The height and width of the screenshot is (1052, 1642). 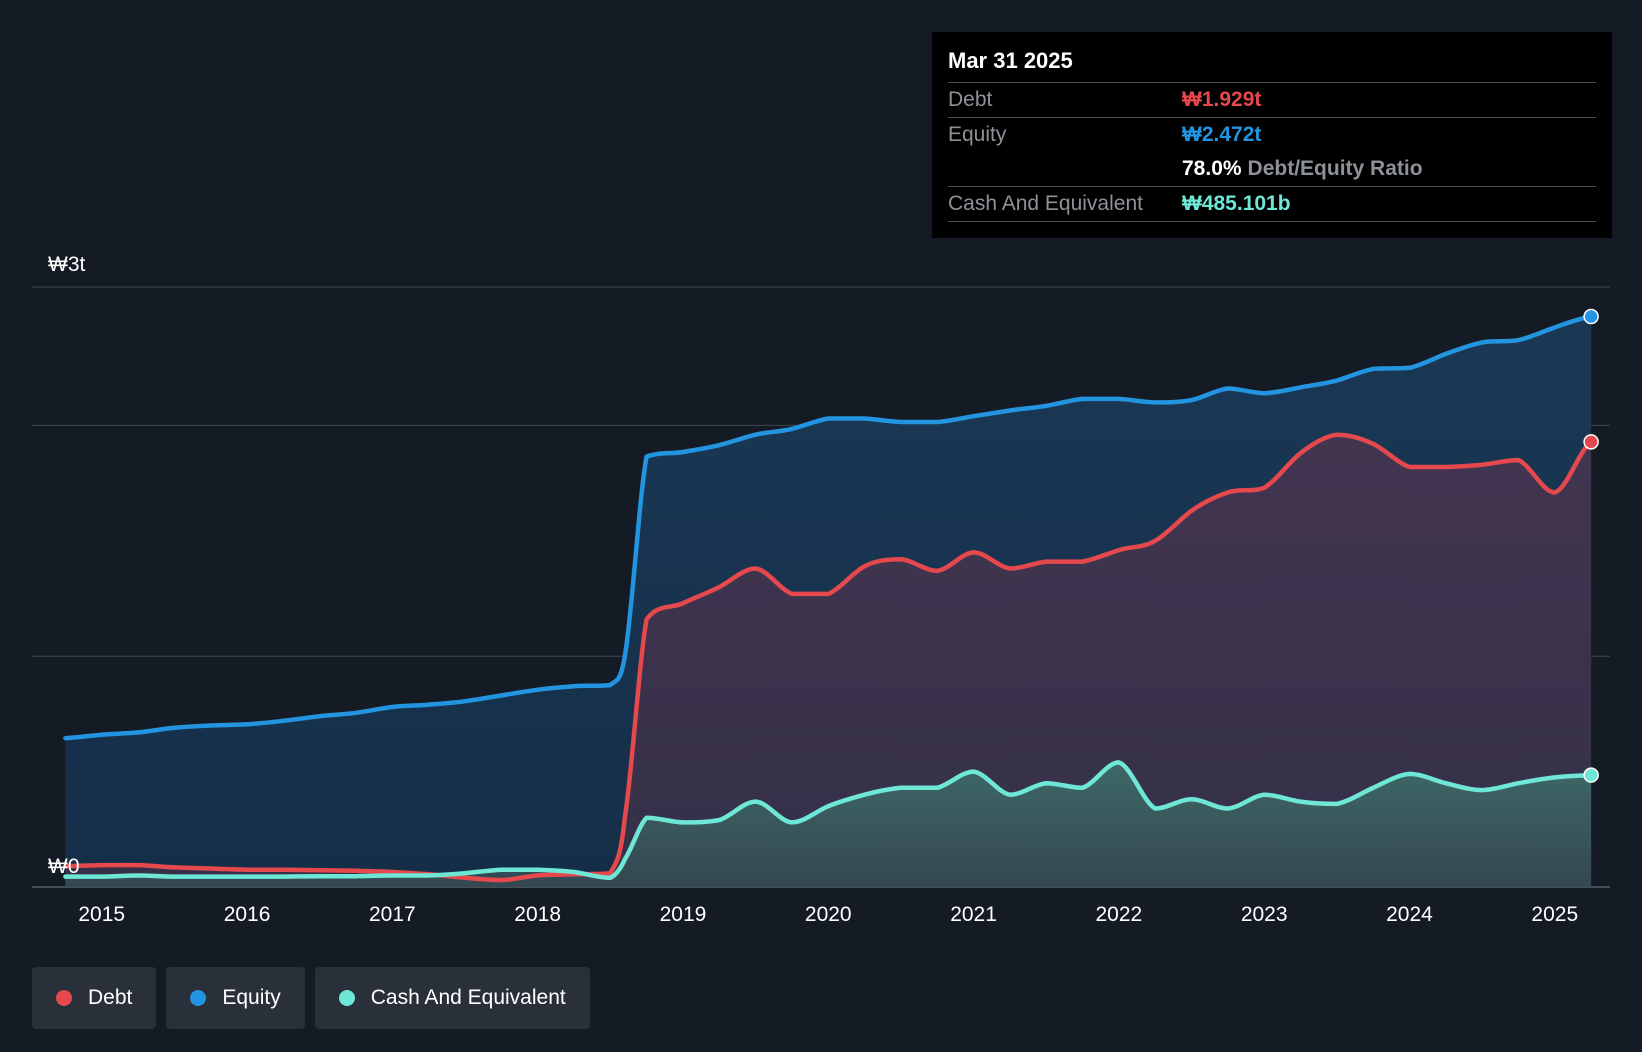 What do you see at coordinates (392, 914) in the screenshot?
I see `x-tick-2017: 2017` at bounding box center [392, 914].